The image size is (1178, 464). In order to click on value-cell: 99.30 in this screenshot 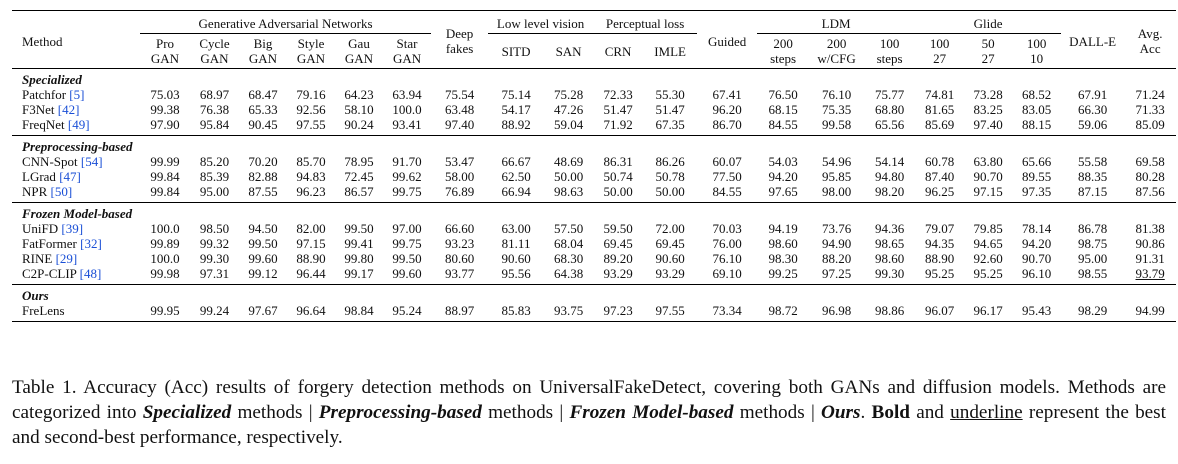, I will do `click(889, 273)`.